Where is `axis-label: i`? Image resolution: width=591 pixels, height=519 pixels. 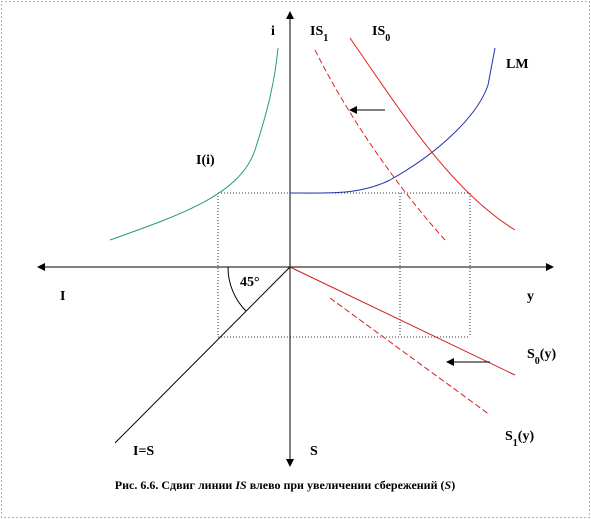
axis-label: i is located at coordinates (273, 31).